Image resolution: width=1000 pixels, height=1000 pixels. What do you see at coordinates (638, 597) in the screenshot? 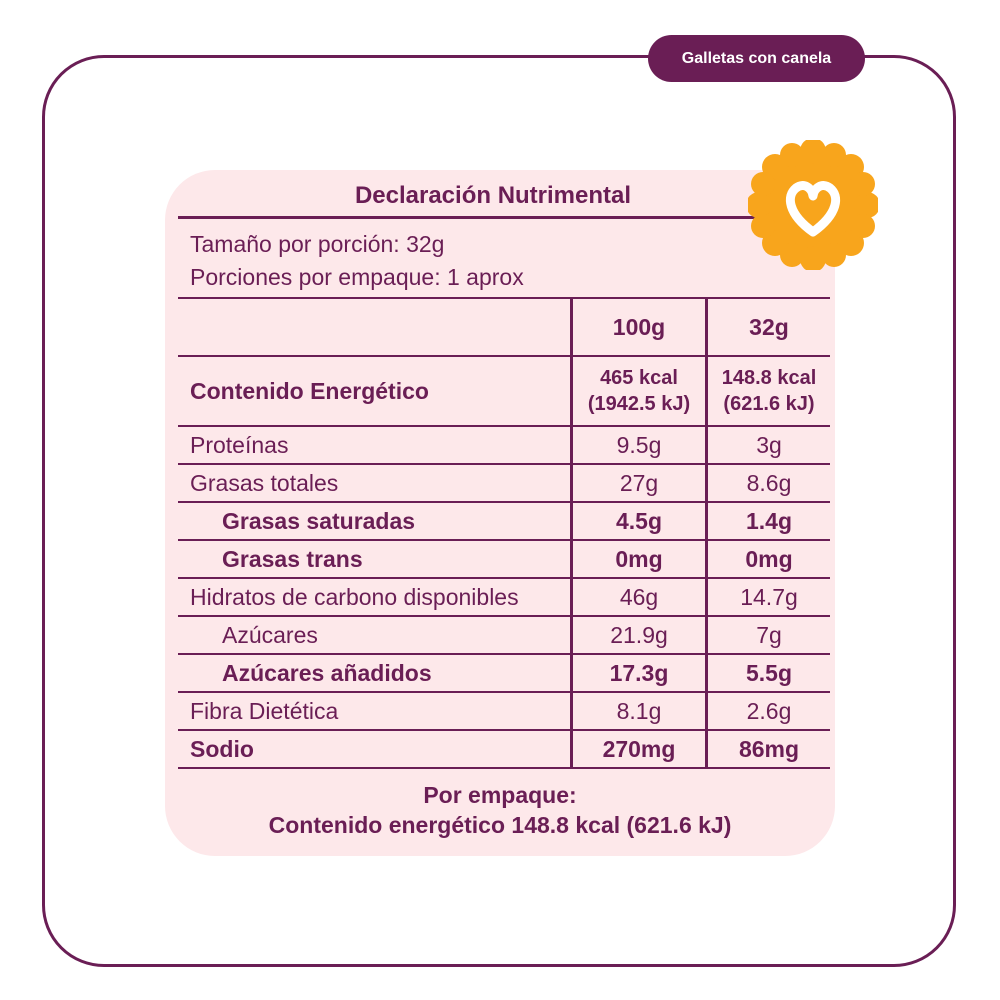
I see `value-cell: 46g` at bounding box center [638, 597].